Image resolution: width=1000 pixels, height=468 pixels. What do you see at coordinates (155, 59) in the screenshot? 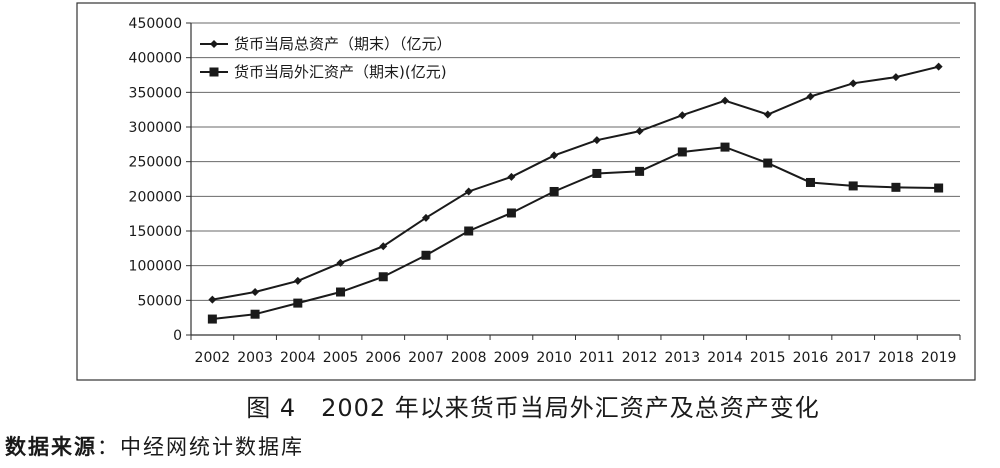
I see `y-tick-label: 400000` at bounding box center [155, 59].